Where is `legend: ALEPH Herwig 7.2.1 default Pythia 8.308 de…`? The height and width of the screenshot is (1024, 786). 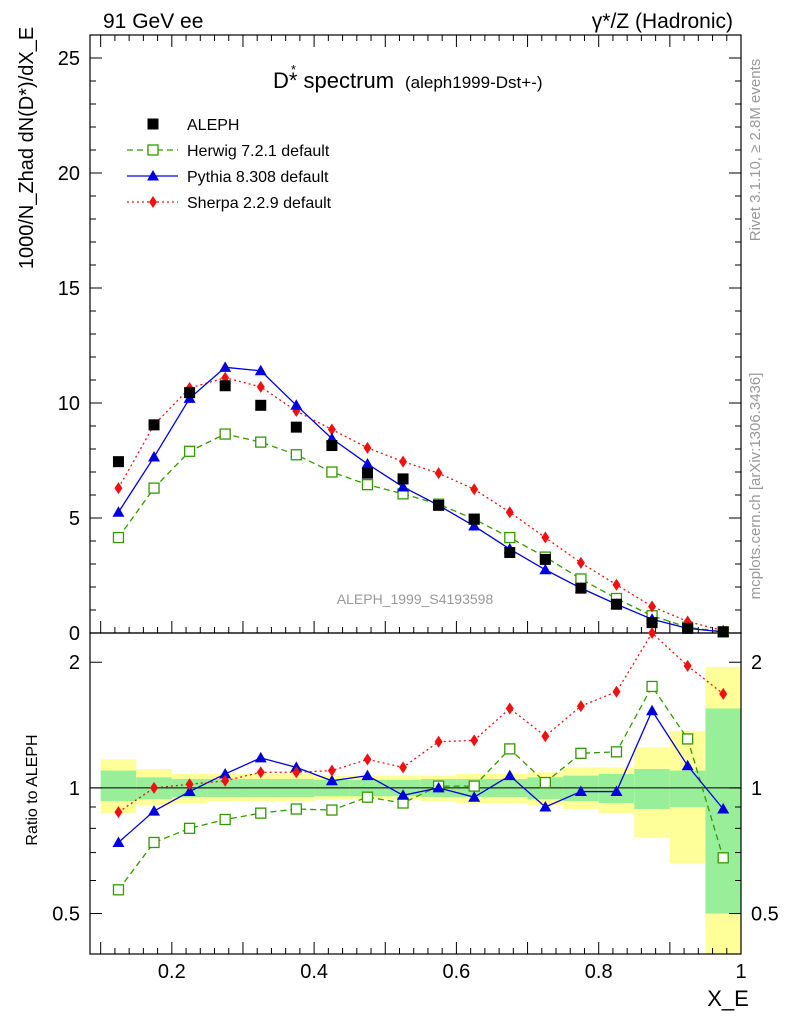 legend: ALEPH Herwig 7.2.1 default Pythia 8.308 de… is located at coordinates (229, 164).